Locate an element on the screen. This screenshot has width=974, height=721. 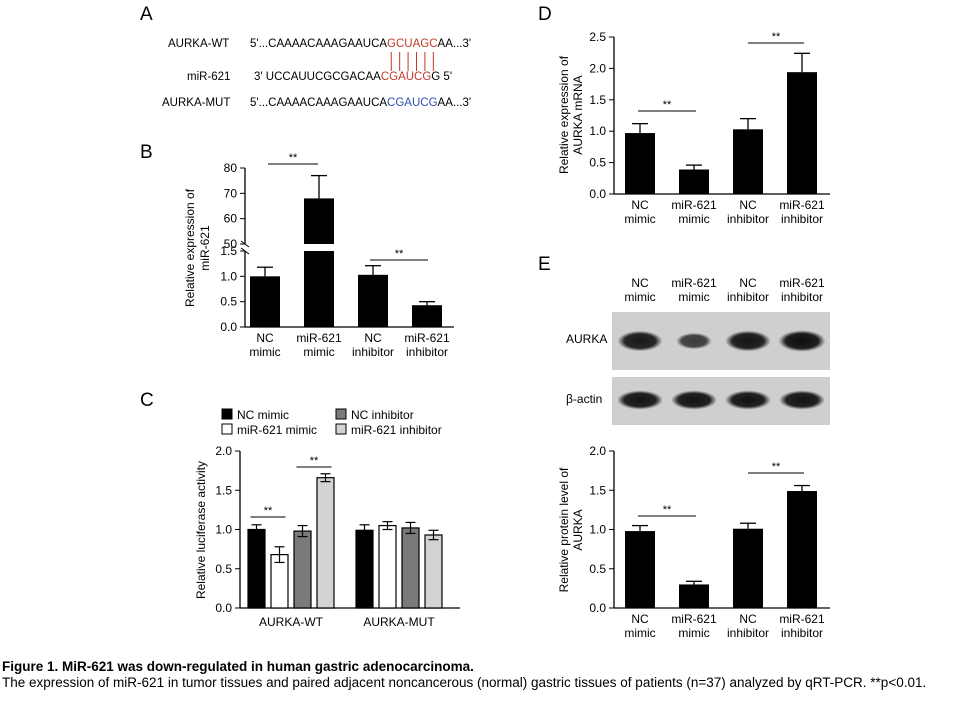
c-significance-2-label: ** is located at coordinates (314, 461).